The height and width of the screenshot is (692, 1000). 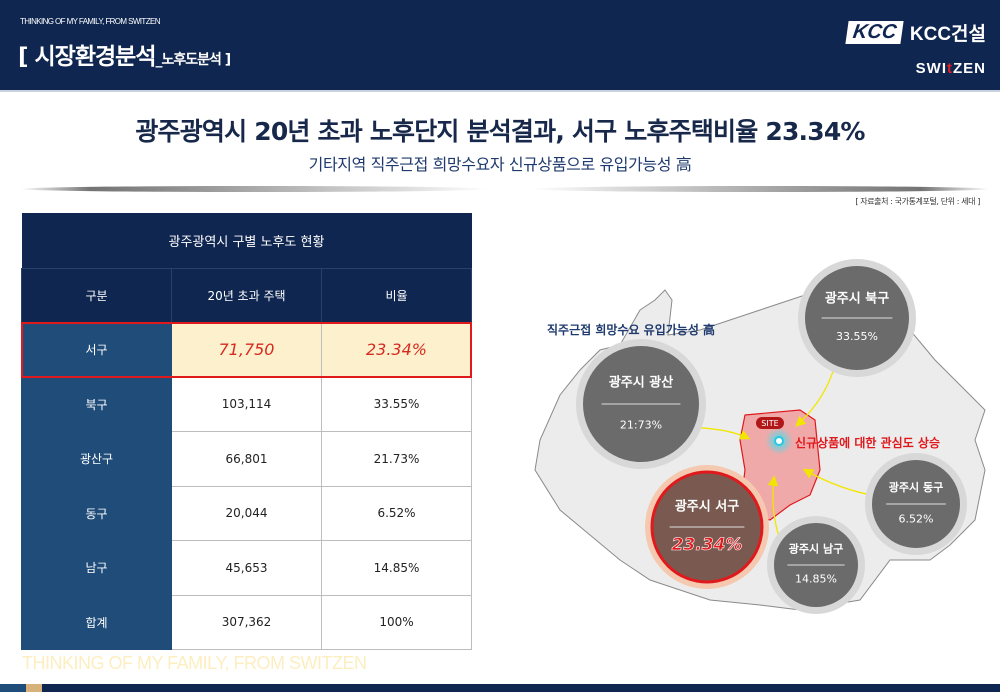 I want to click on district-name: 광주시 남구, so click(x=816, y=548).